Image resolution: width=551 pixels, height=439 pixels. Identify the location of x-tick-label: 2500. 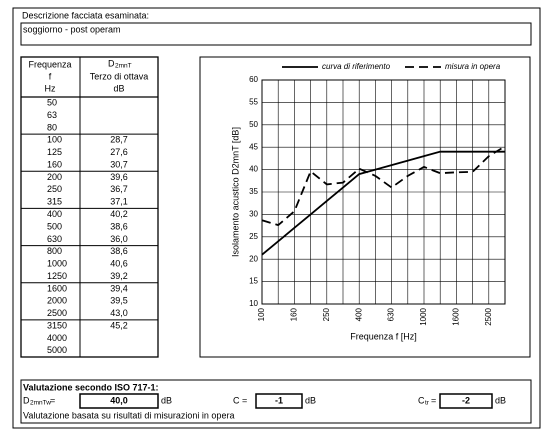
(488, 316).